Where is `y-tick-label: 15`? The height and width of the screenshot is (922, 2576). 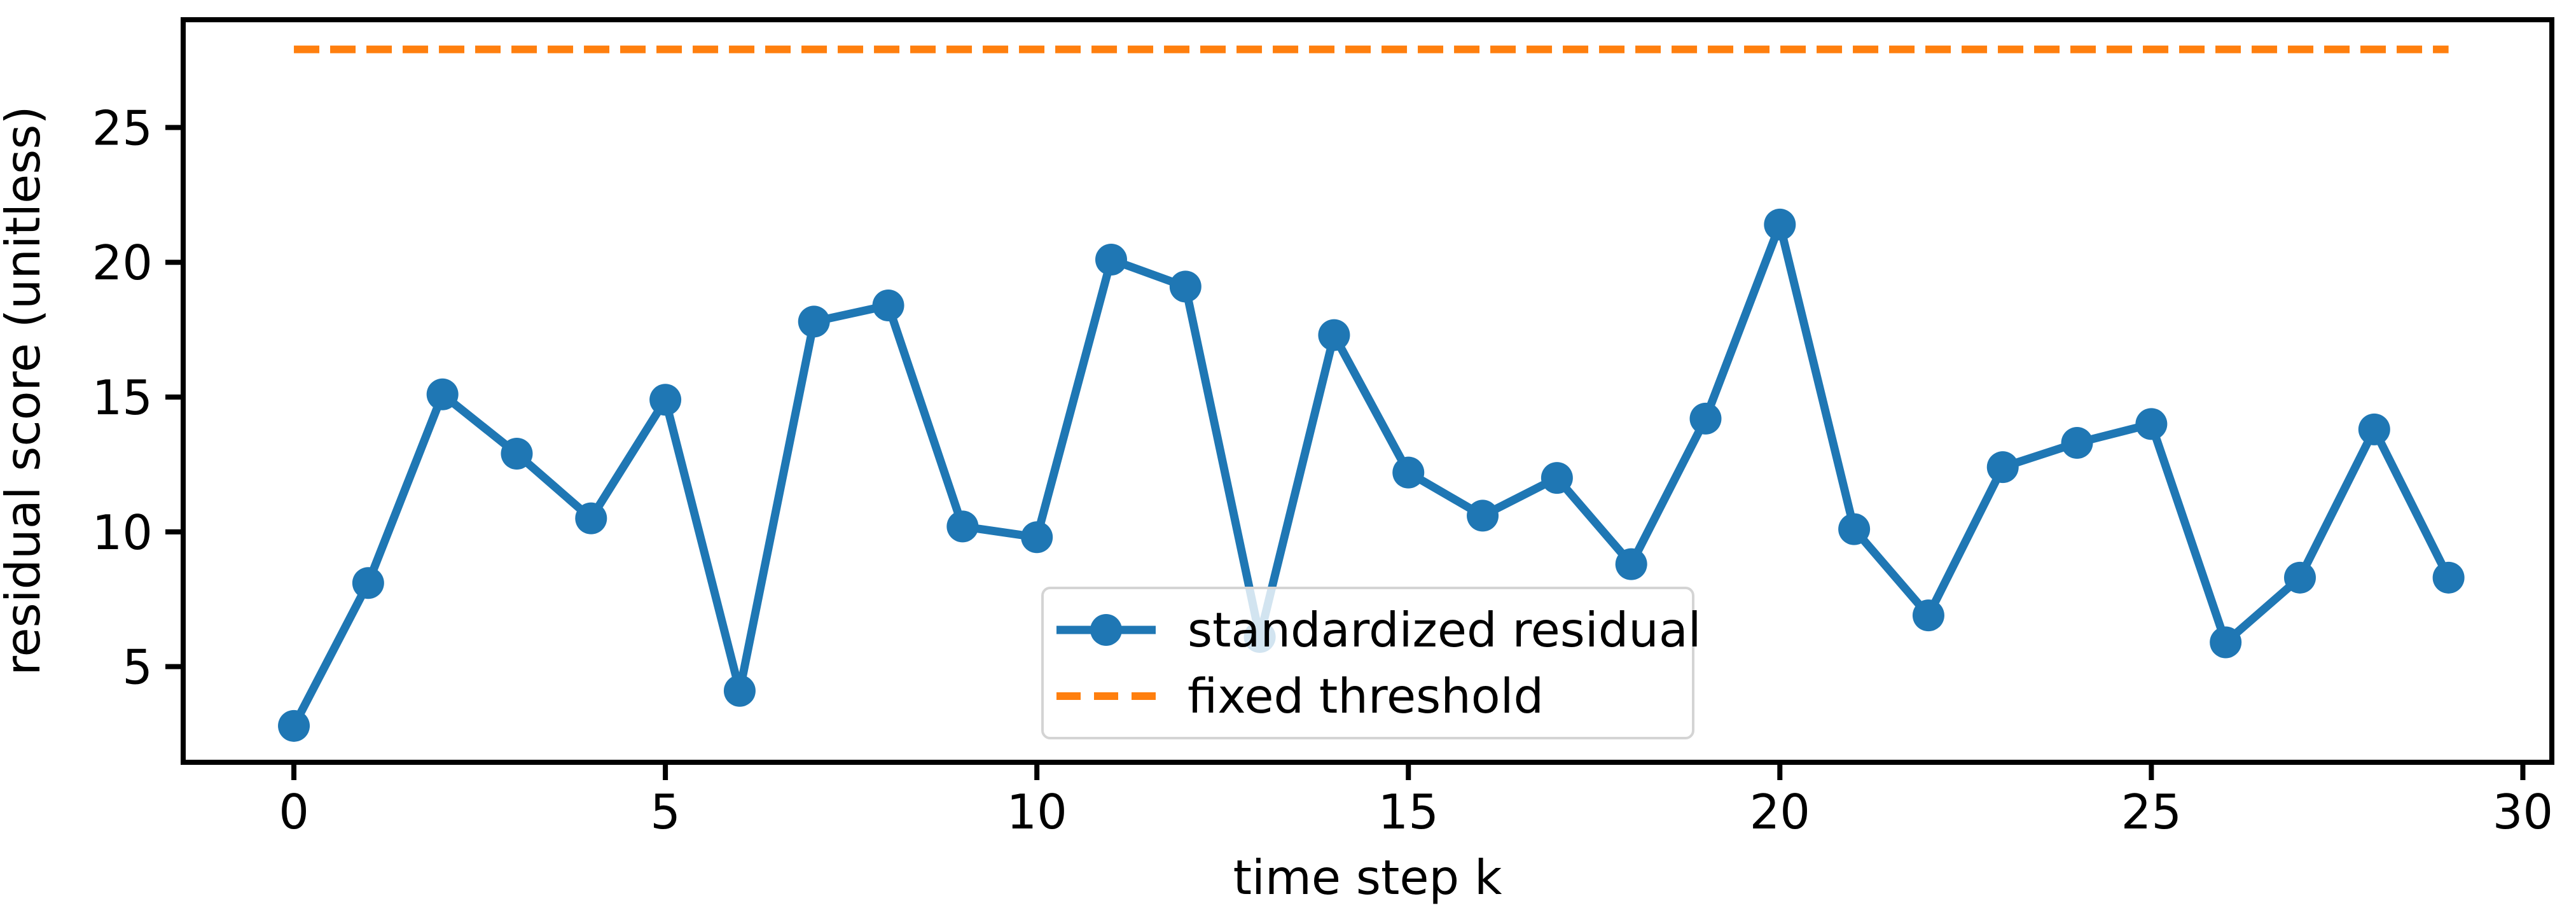 y-tick-label: 15 is located at coordinates (122, 398).